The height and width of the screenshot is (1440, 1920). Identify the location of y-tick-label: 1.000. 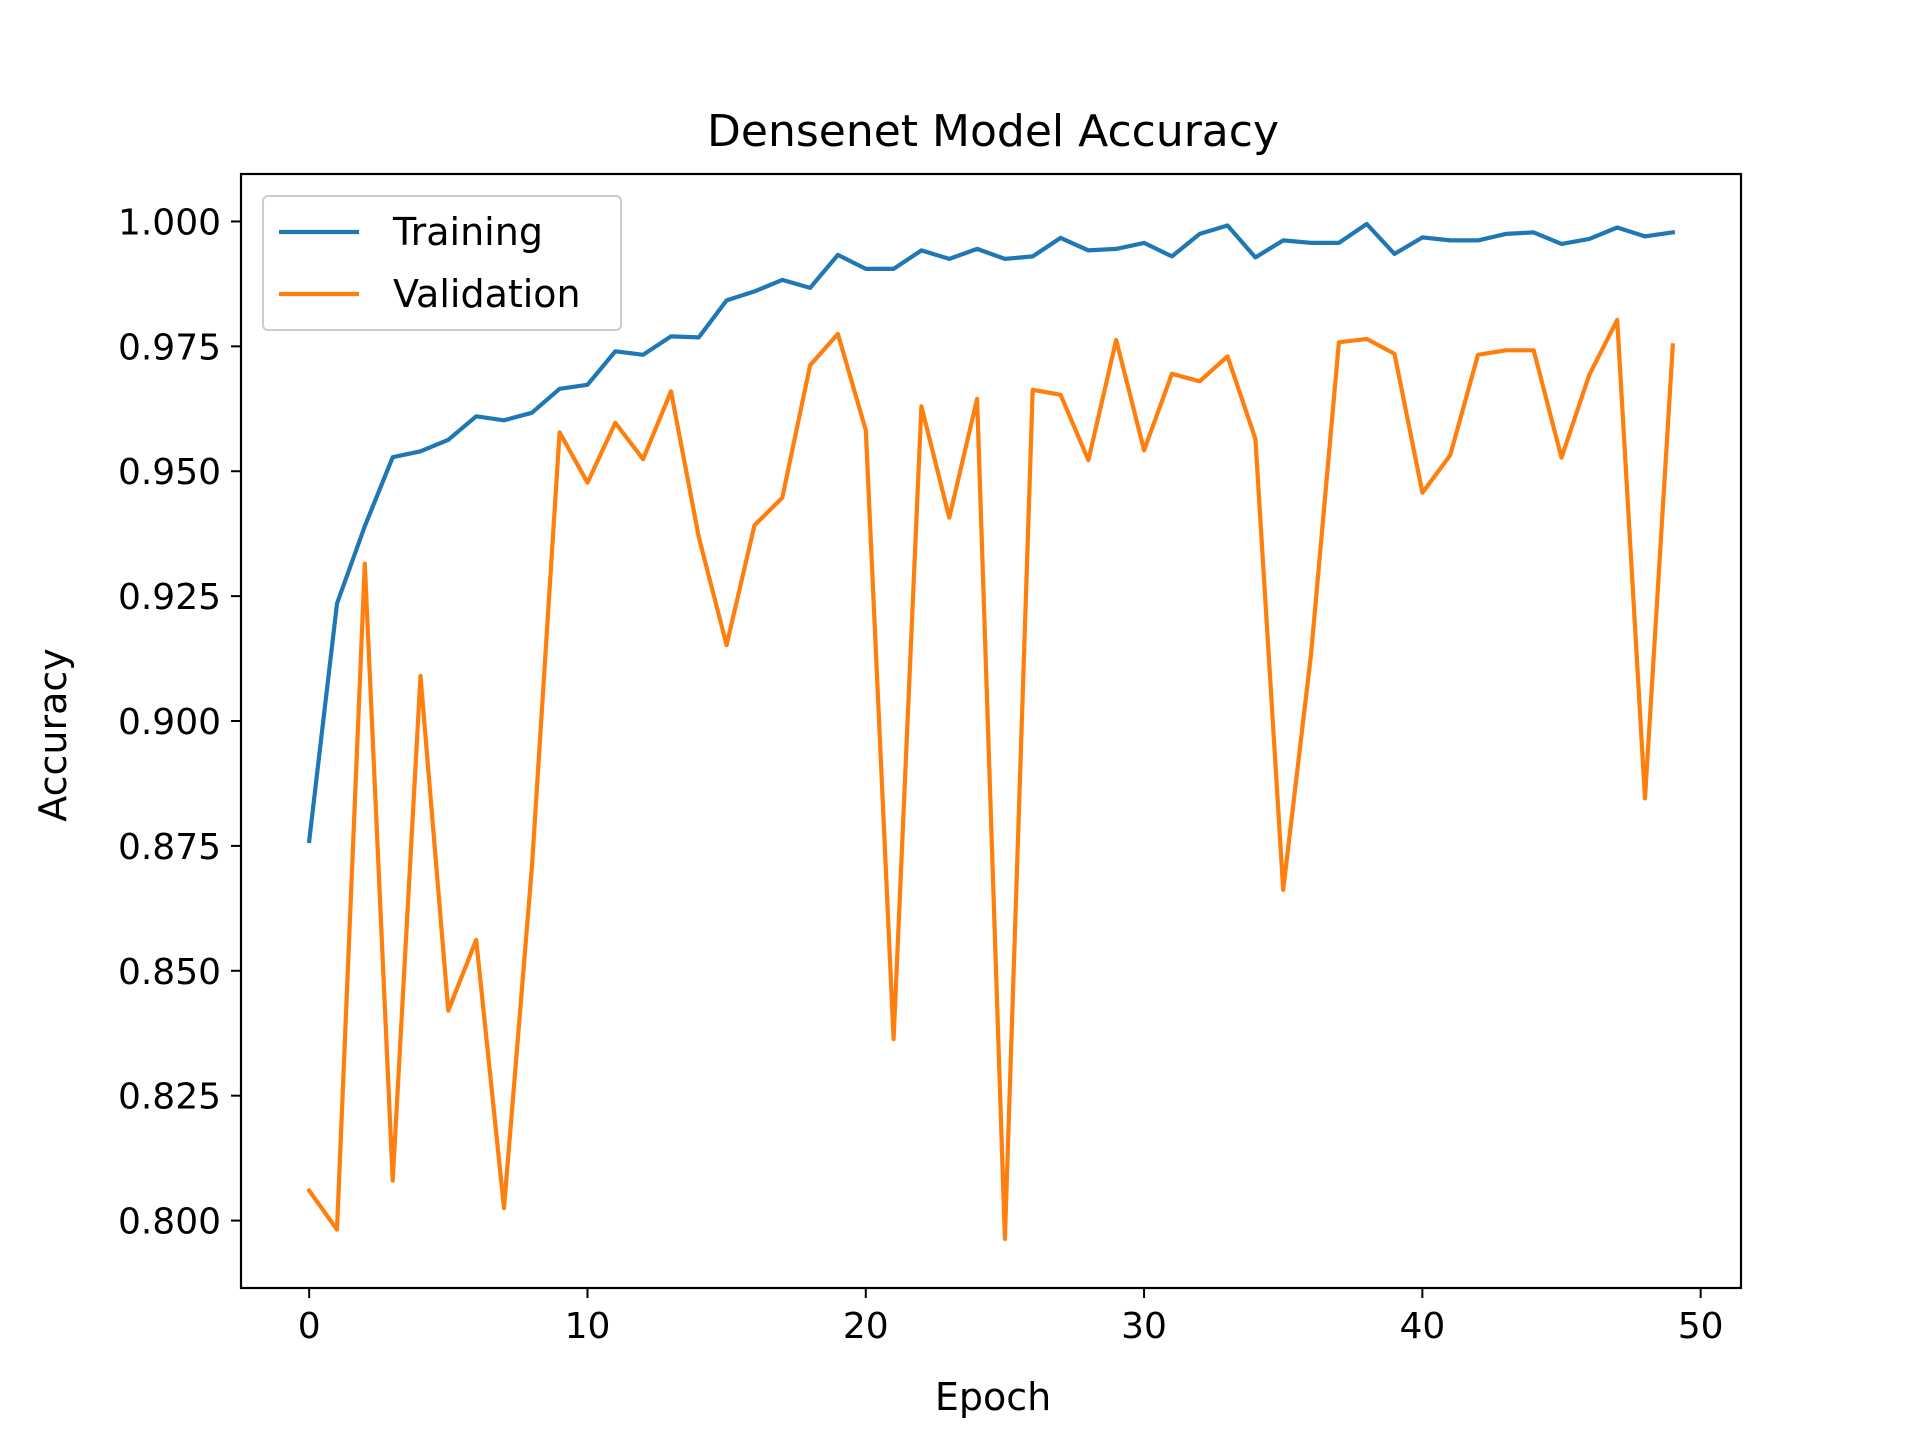
(169, 222).